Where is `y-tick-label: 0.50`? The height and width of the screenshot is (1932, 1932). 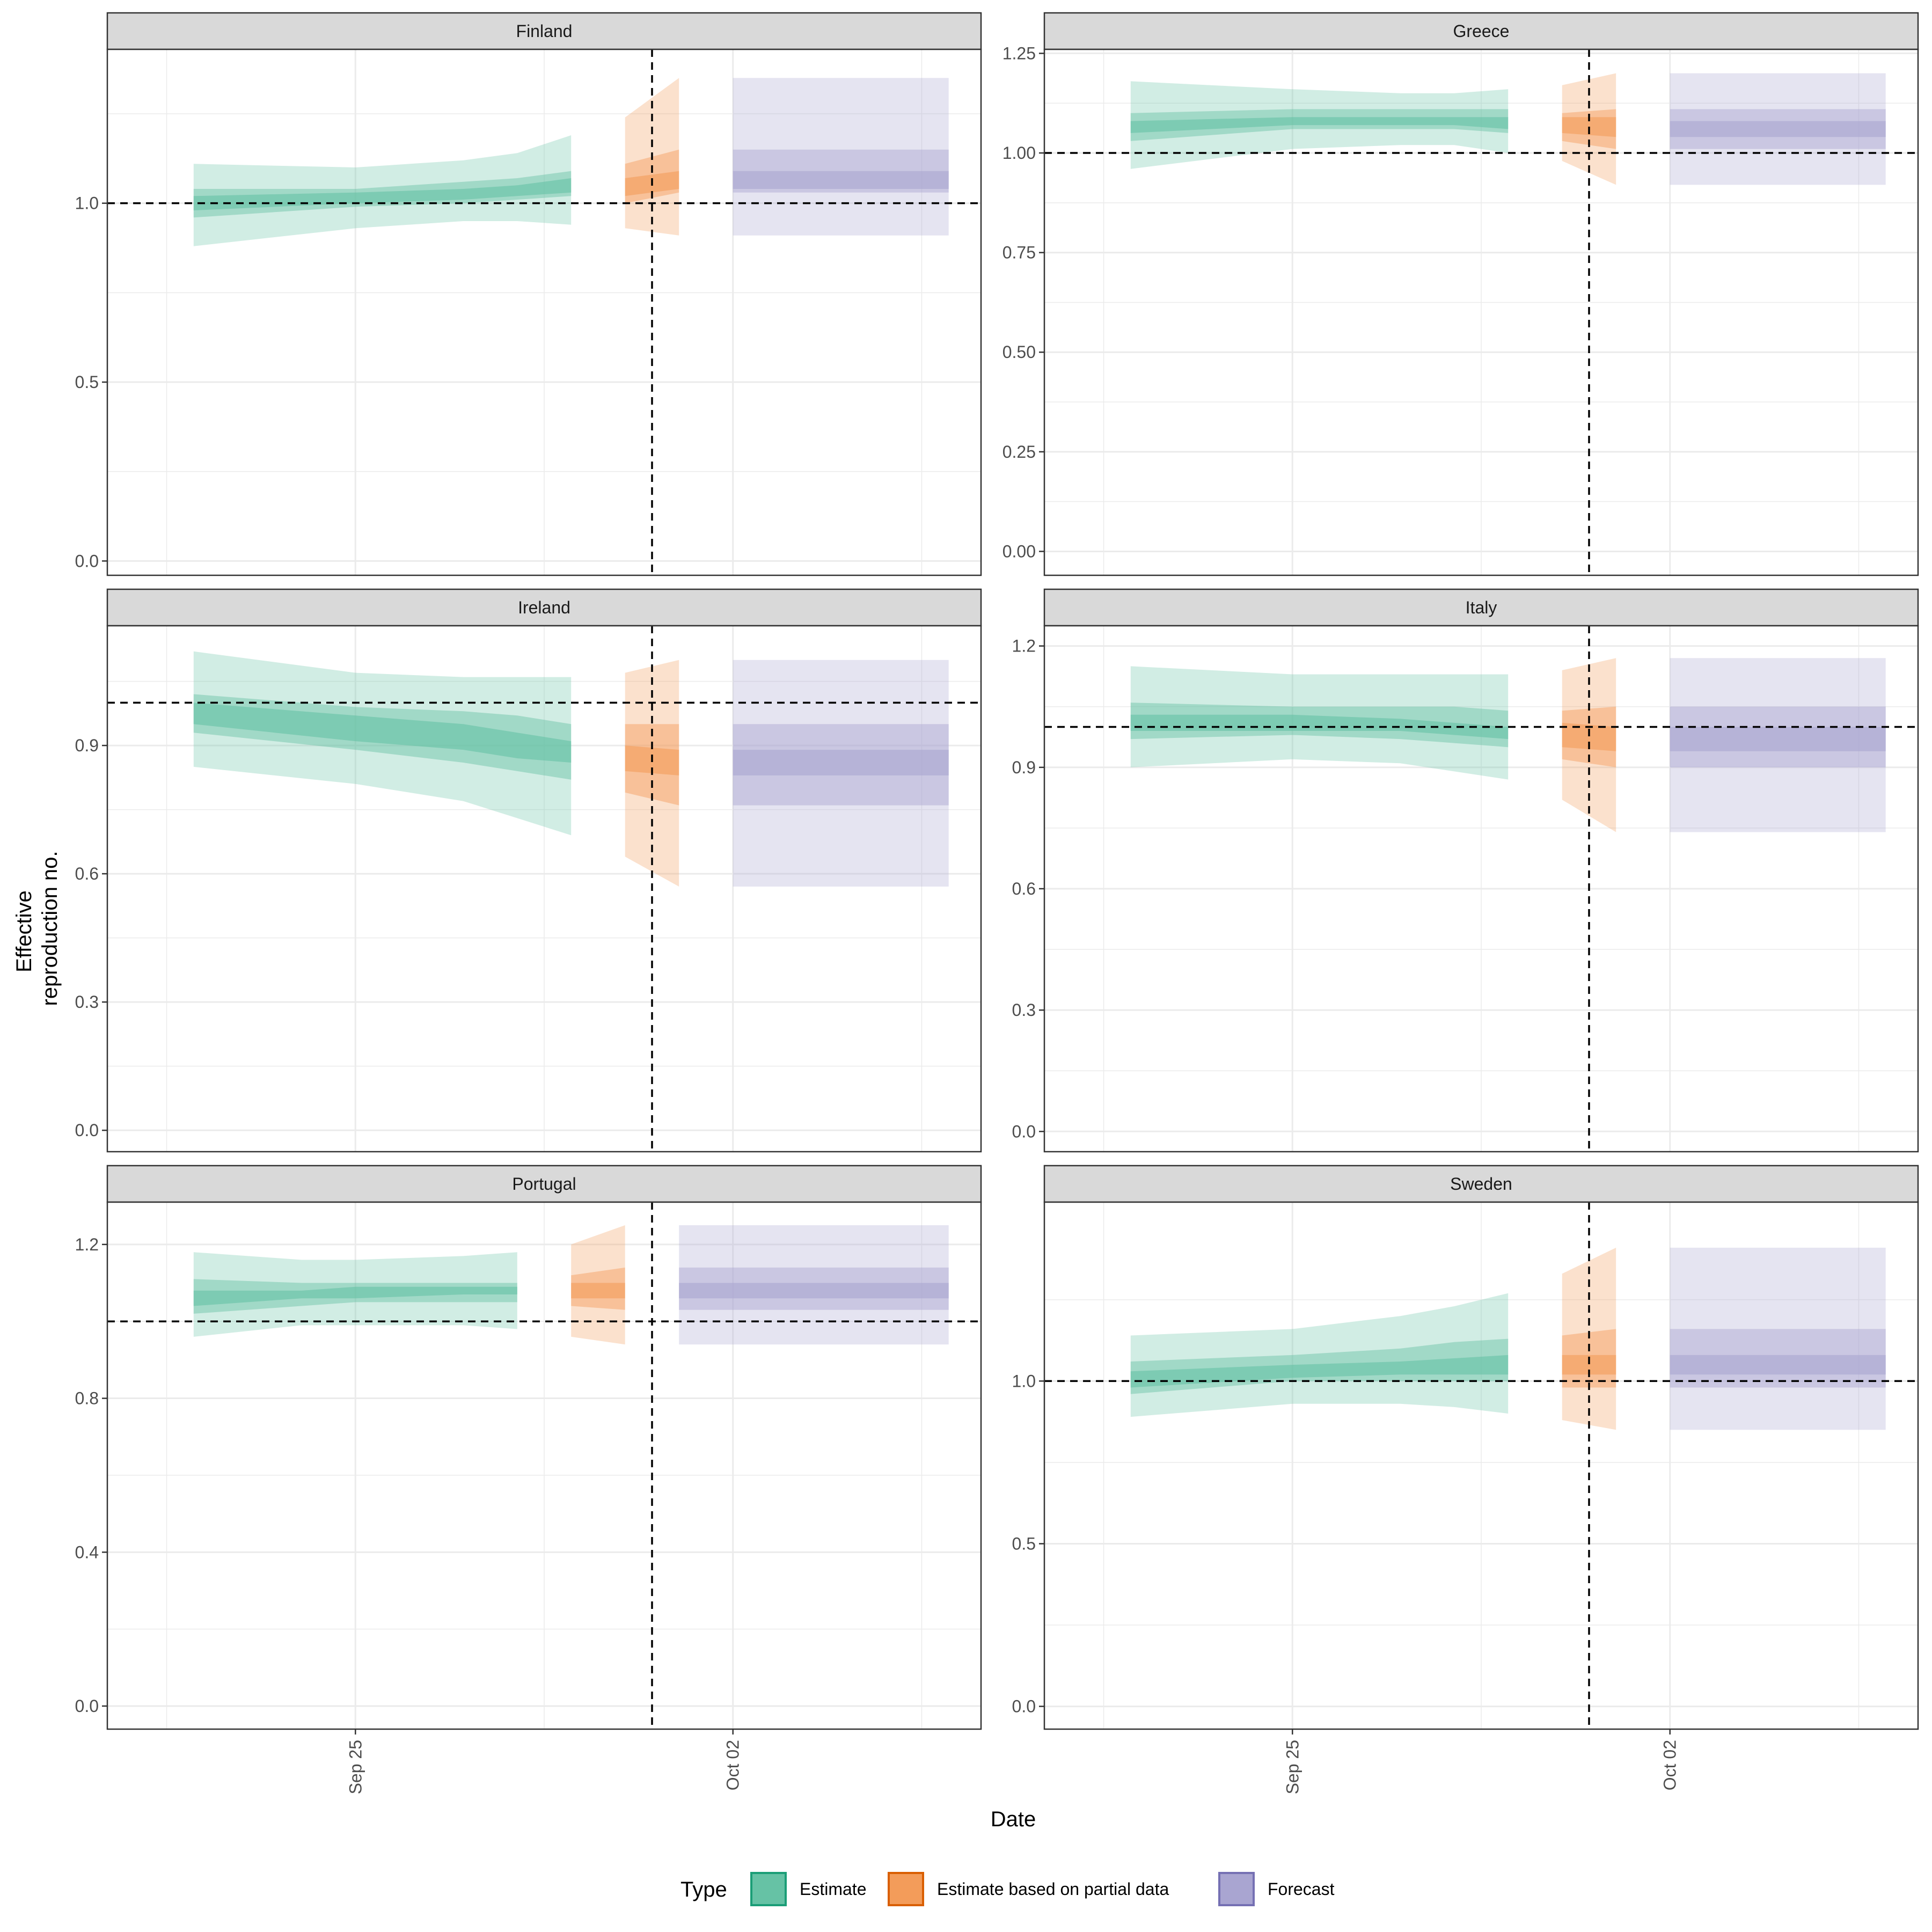 y-tick-label: 0.50 is located at coordinates (1019, 352).